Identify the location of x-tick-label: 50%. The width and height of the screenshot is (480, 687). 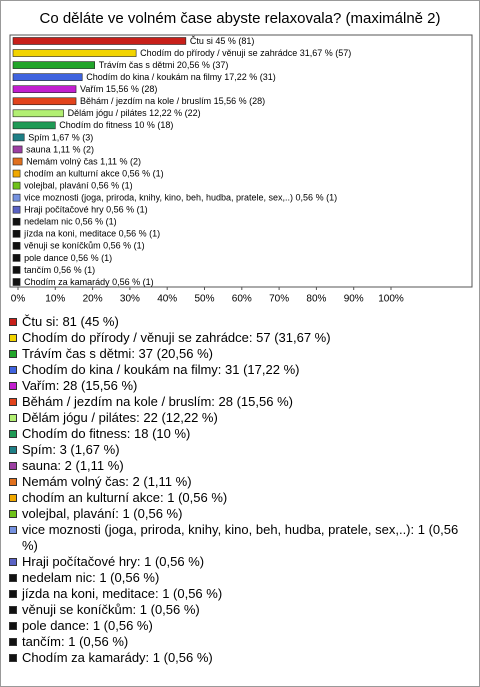
(204, 299).